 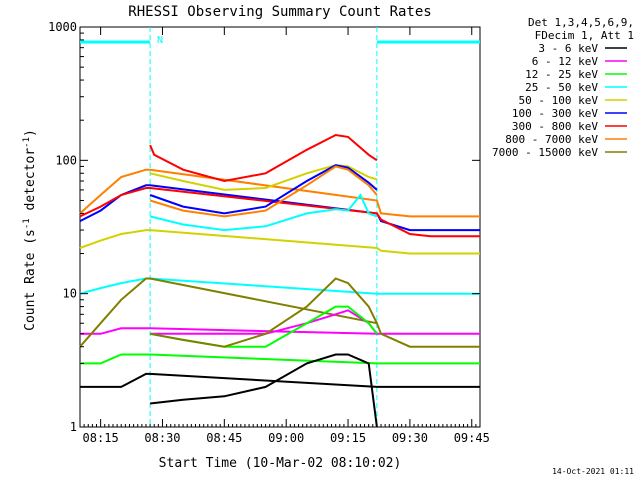 What do you see at coordinates (73, 427) in the screenshot?
I see `y-tick-label-0: 1` at bounding box center [73, 427].